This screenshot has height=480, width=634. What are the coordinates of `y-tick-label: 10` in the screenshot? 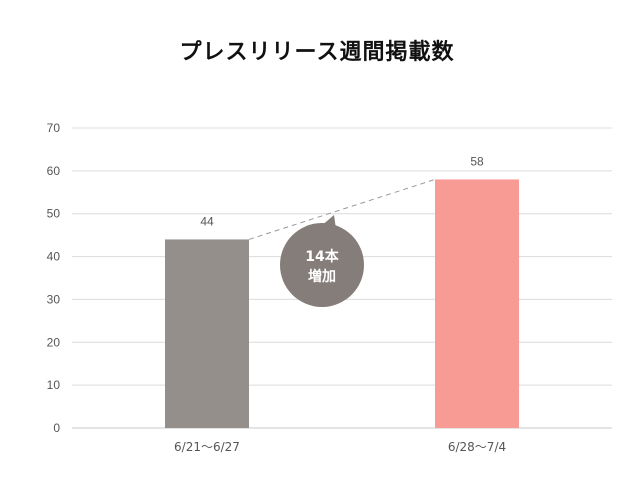 It's located at (54, 385).